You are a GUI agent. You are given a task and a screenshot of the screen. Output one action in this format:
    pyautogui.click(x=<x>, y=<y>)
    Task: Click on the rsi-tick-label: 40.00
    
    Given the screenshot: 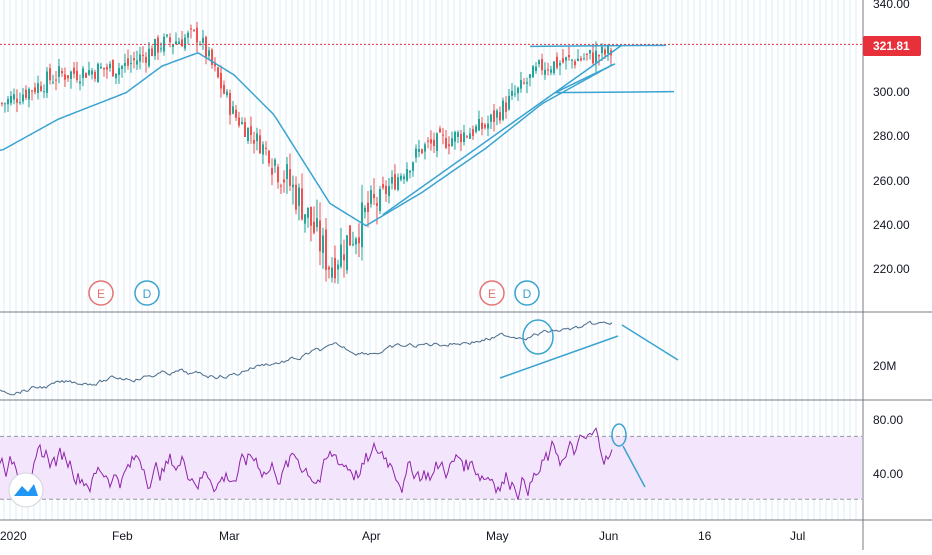 What is the action you would take?
    pyautogui.click(x=888, y=474)
    